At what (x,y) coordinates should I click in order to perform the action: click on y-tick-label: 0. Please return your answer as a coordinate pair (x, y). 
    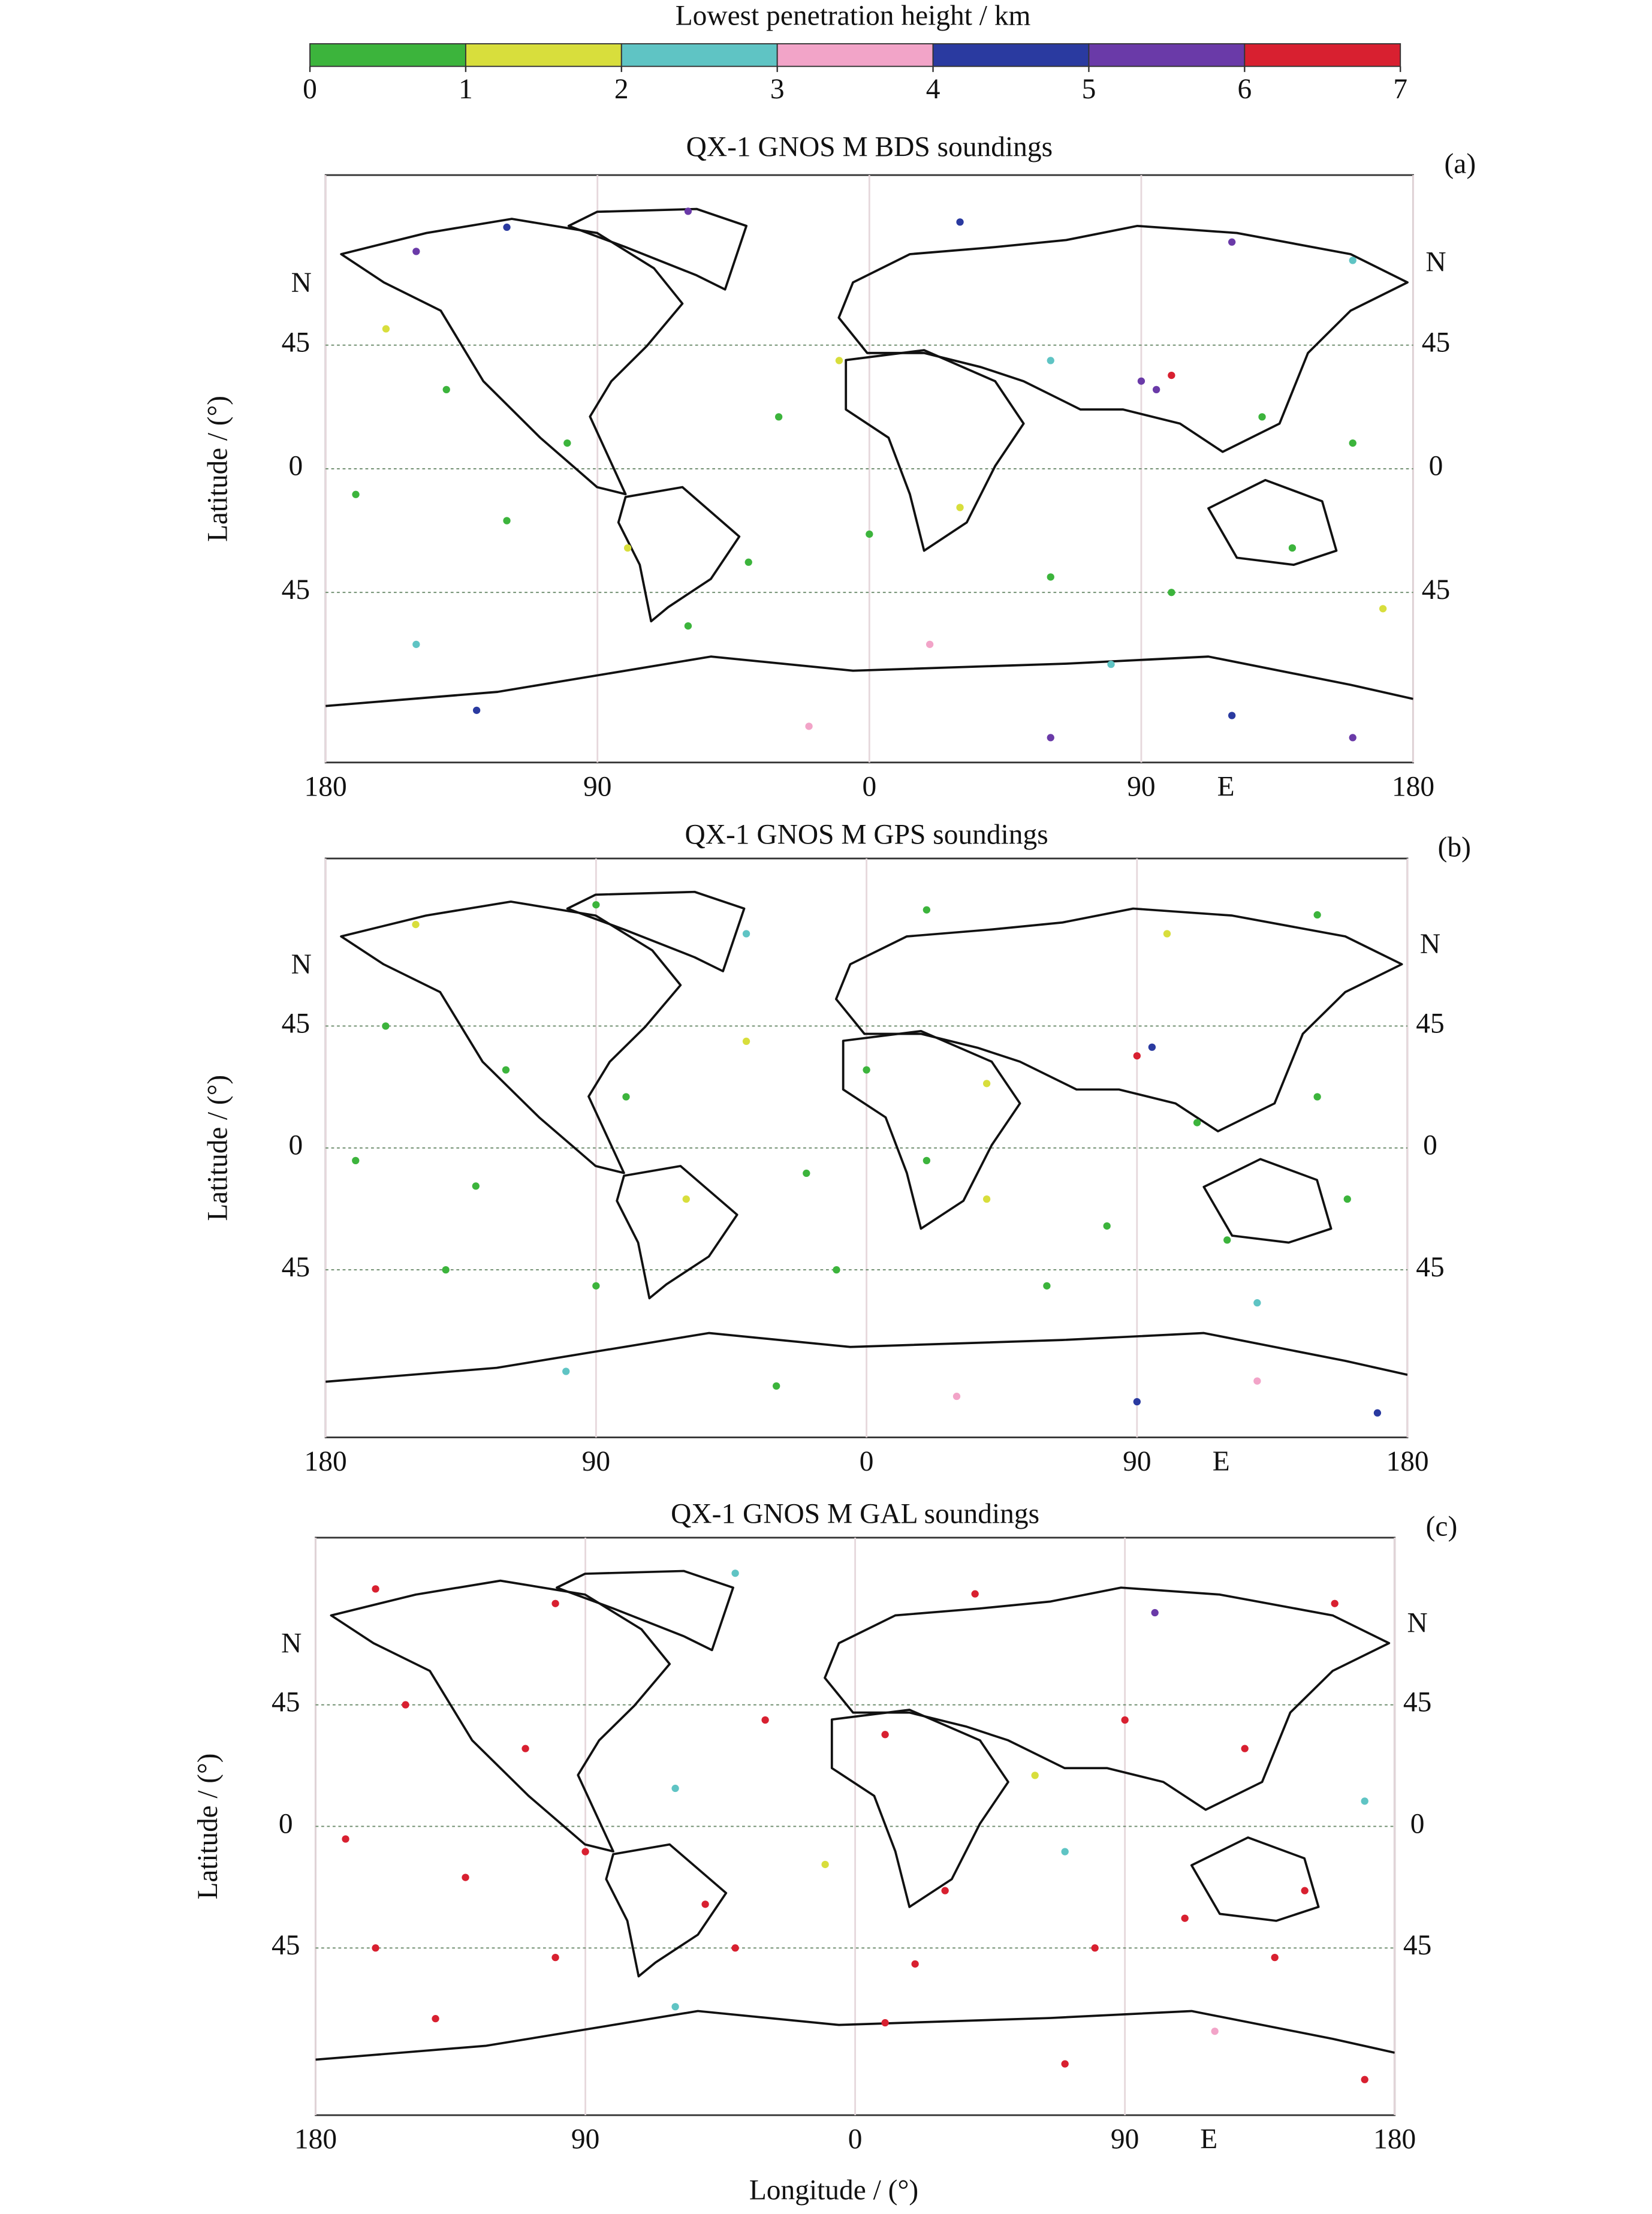
    Looking at the image, I should click on (286, 1823).